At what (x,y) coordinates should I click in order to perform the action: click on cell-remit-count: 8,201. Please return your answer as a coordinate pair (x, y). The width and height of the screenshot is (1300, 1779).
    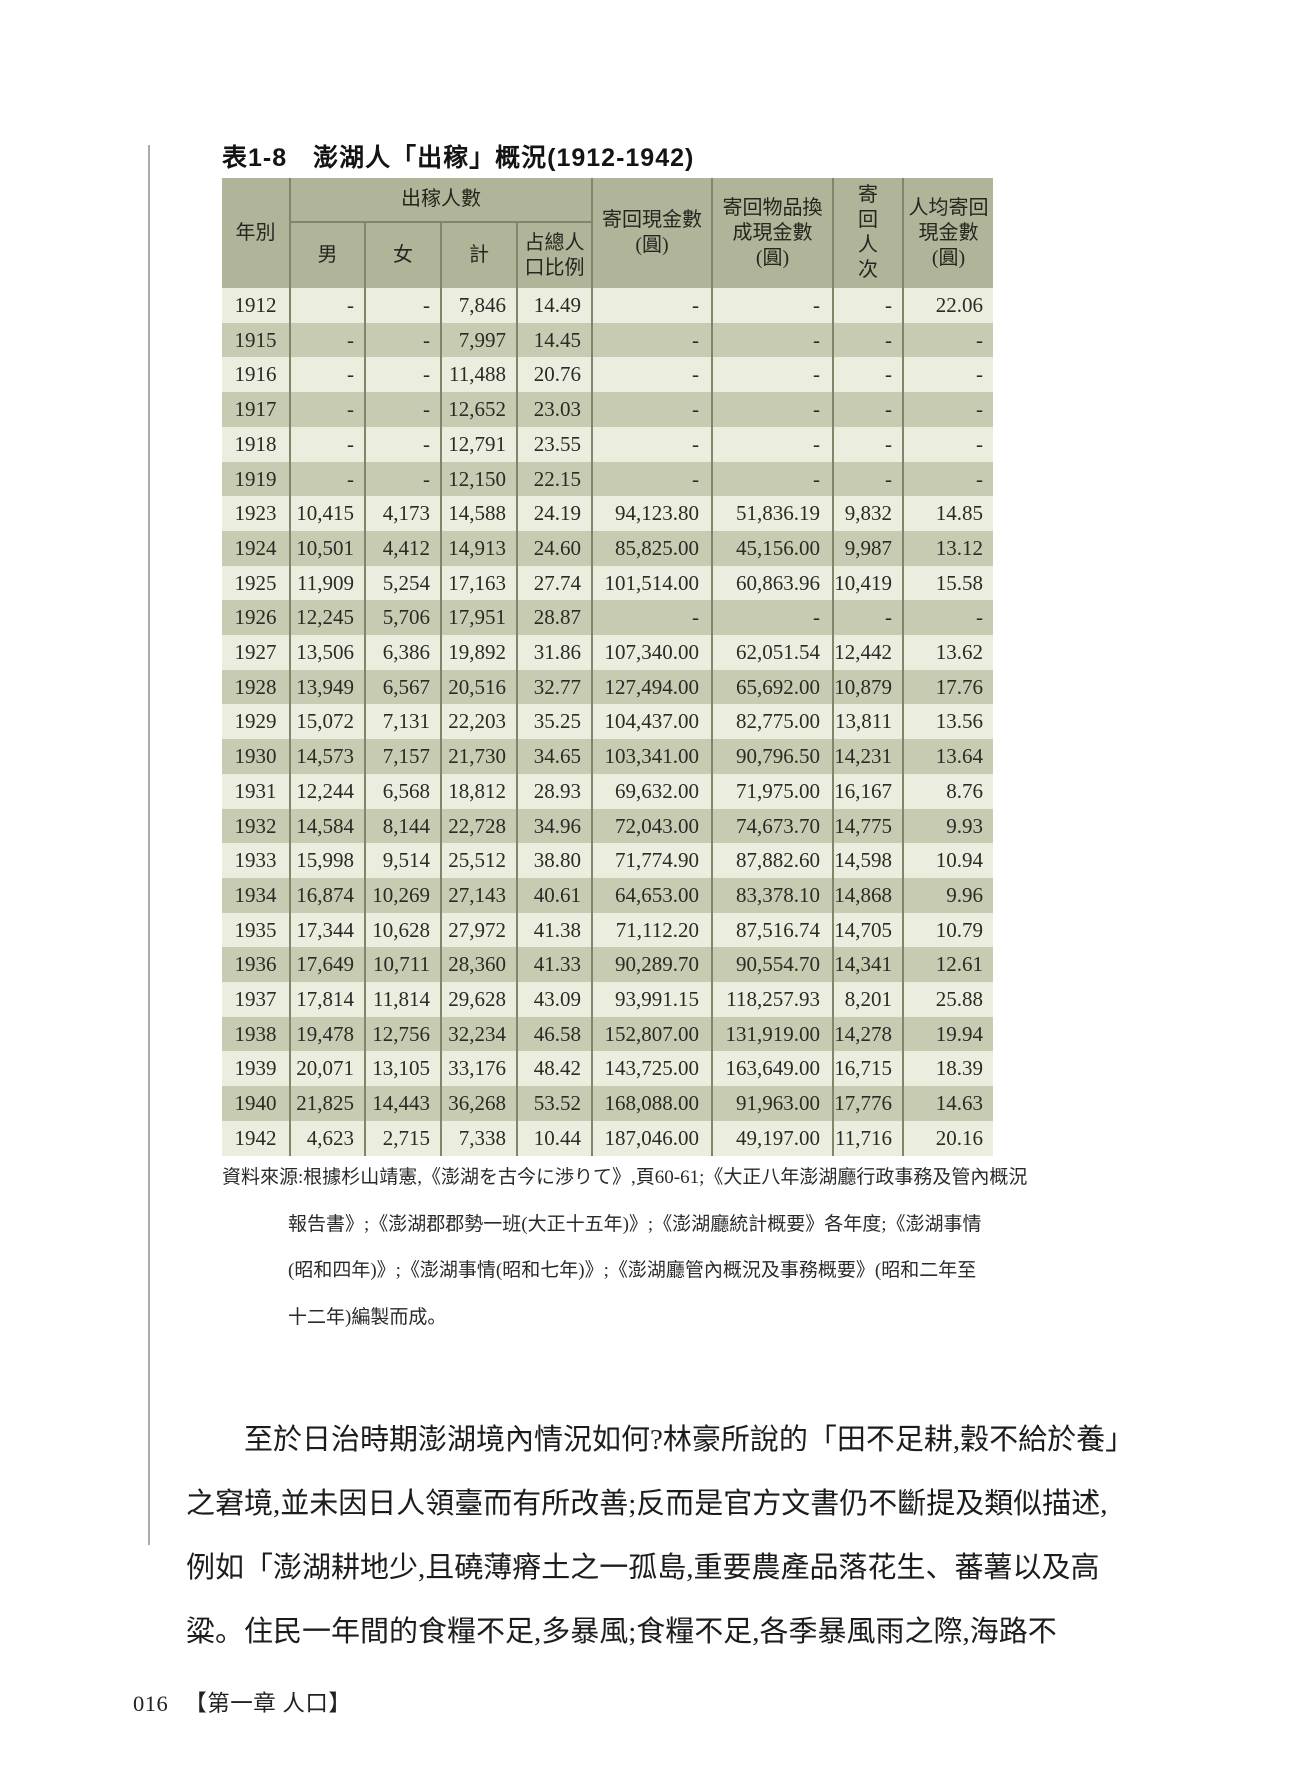
    Looking at the image, I should click on (867, 999).